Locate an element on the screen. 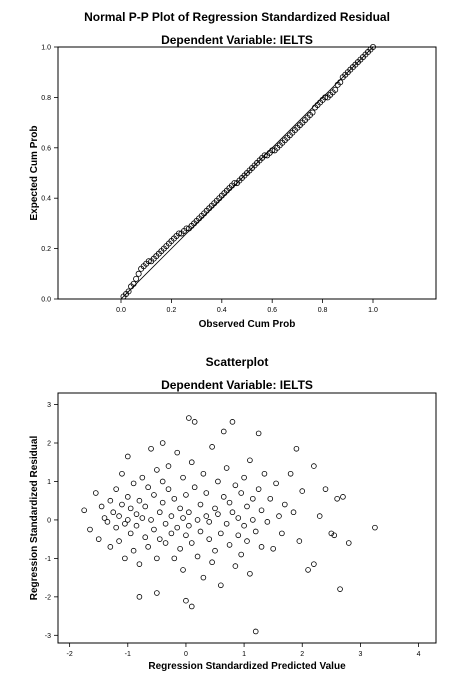  pp-y-tick-label: 1.0 is located at coordinates (46, 48).